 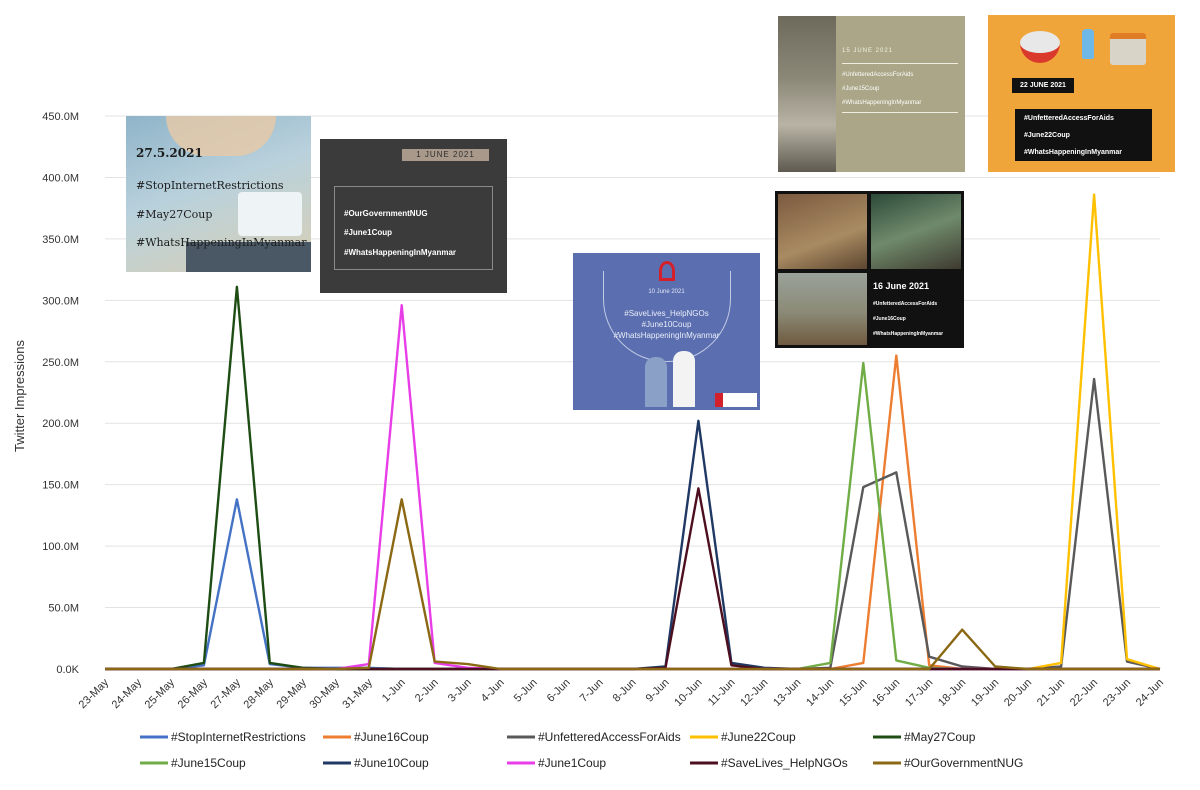 I want to click on x-tick-label: 1-Jun, so click(x=394, y=691).